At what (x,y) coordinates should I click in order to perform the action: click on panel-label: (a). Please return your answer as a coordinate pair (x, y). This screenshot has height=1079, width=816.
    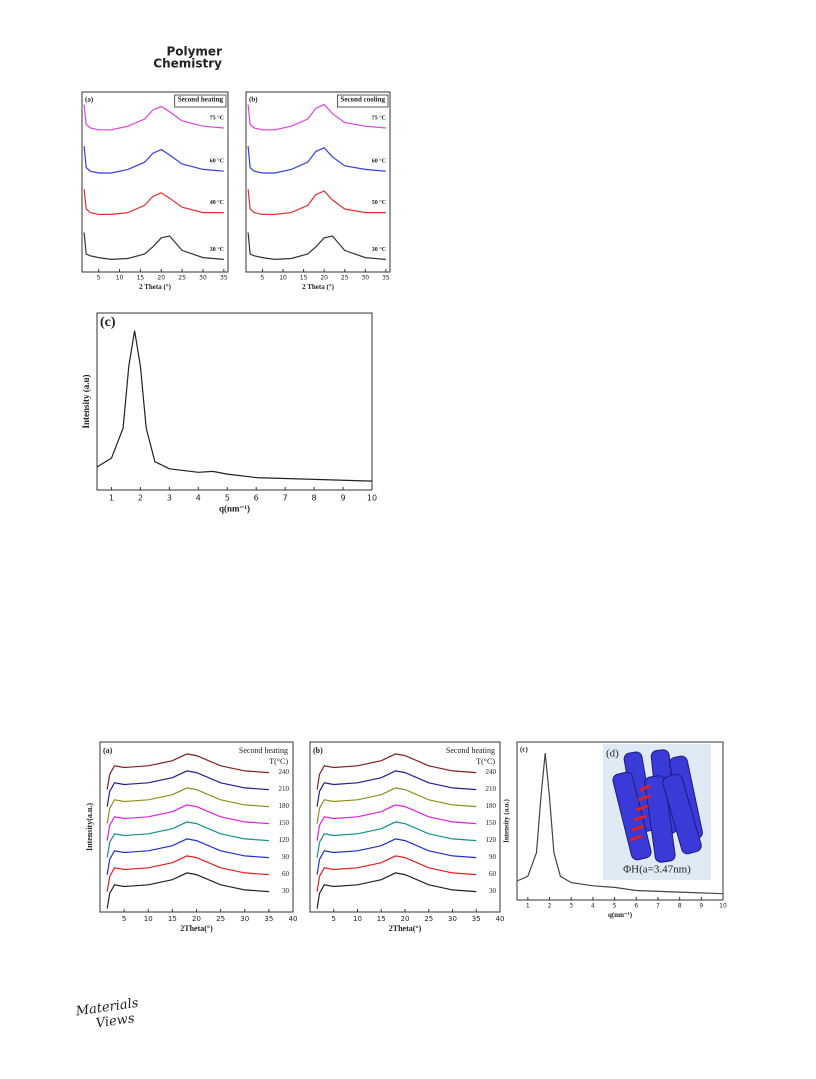
    Looking at the image, I should click on (108, 750).